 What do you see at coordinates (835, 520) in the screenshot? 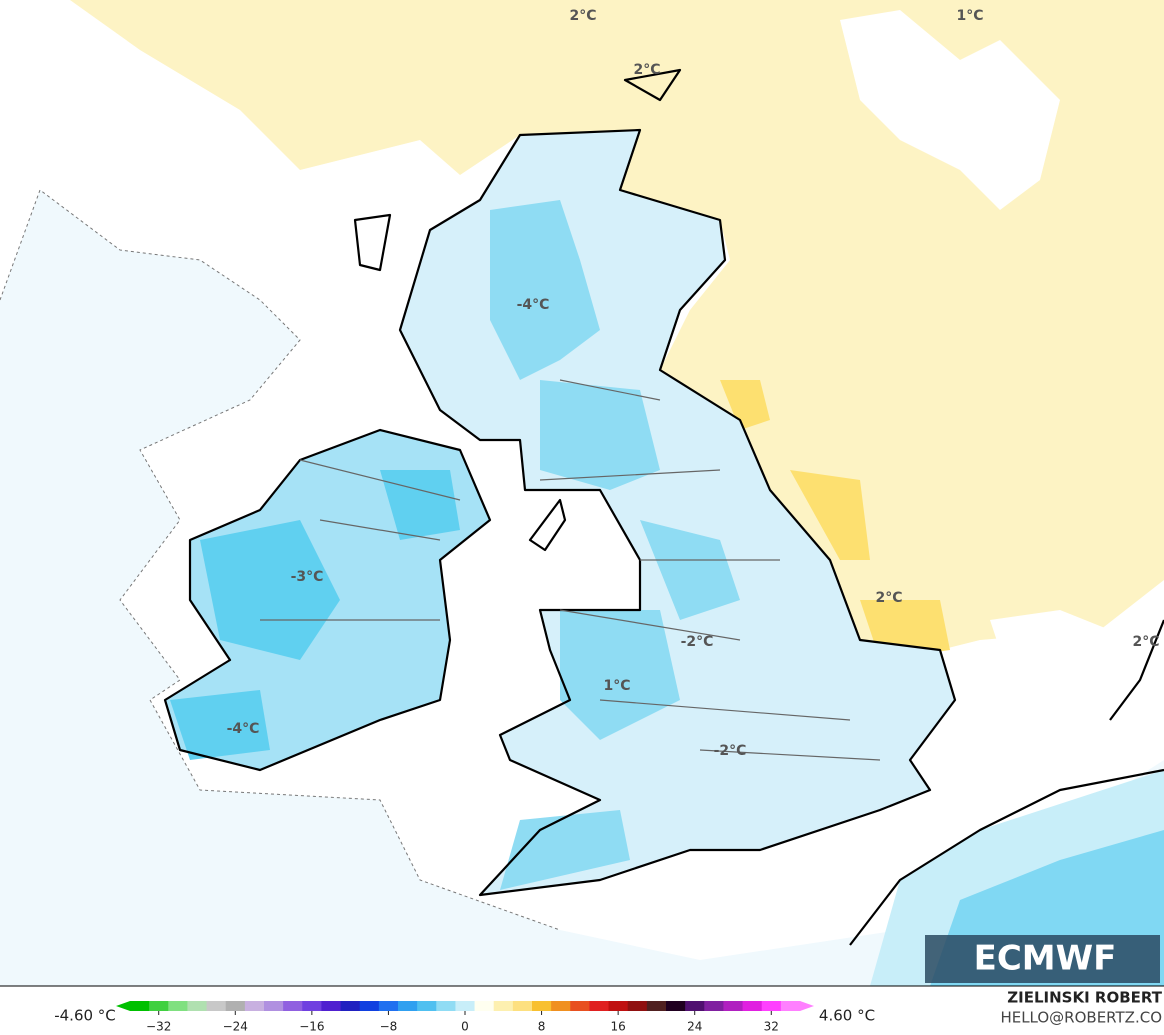
I see `warm-patch` at bounding box center [835, 520].